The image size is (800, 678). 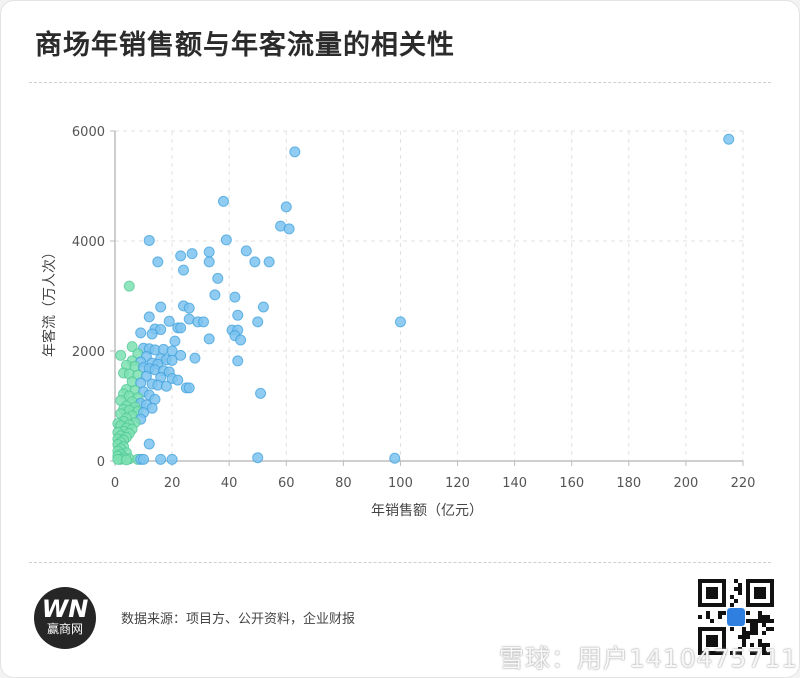 I want to click on x-tick-label: 100, so click(x=400, y=483).